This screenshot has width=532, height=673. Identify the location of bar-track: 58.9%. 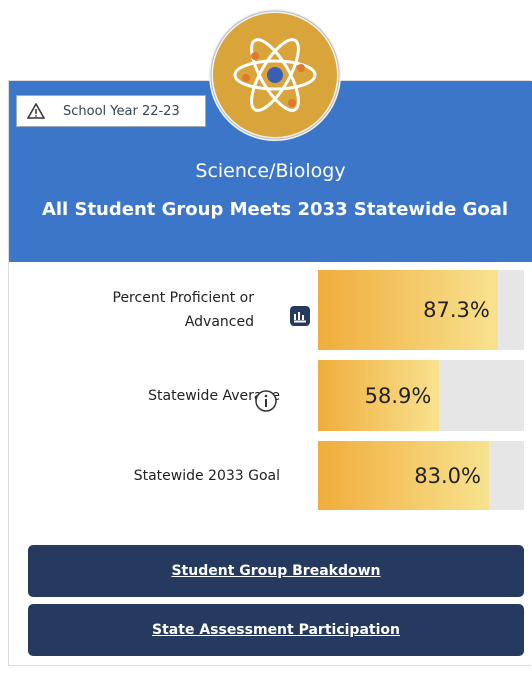
(421, 395).